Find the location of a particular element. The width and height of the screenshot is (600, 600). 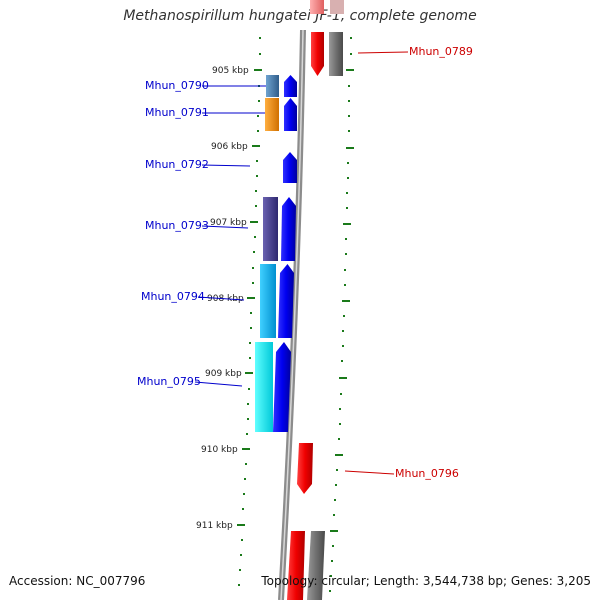

gene-label-mhun-0795: Mhun_0795 is located at coordinates (169, 381).